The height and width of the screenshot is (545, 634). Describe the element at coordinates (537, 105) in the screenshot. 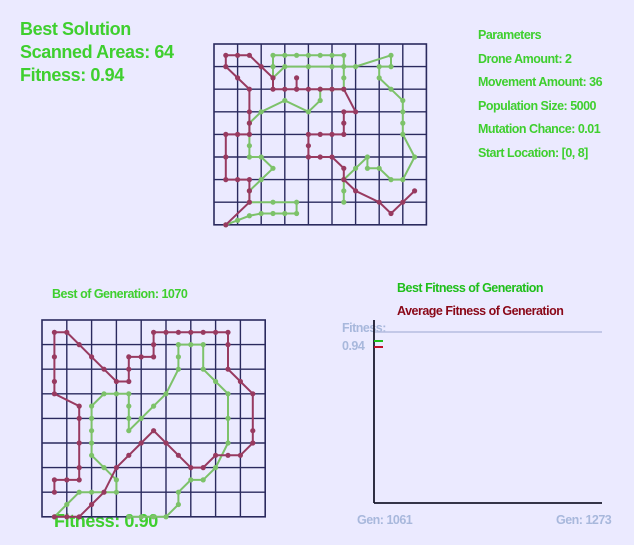

I see `population-size-label: Population Size: 5000` at that location.